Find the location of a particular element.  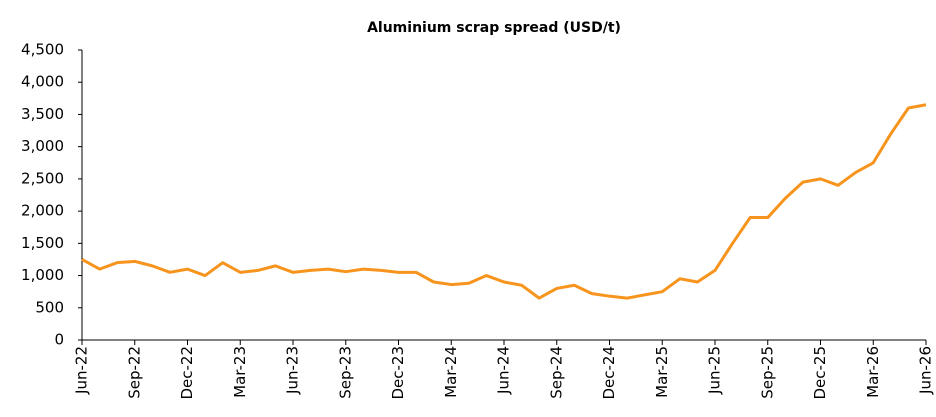

y-tick-label: 1,500 is located at coordinates (42, 243).